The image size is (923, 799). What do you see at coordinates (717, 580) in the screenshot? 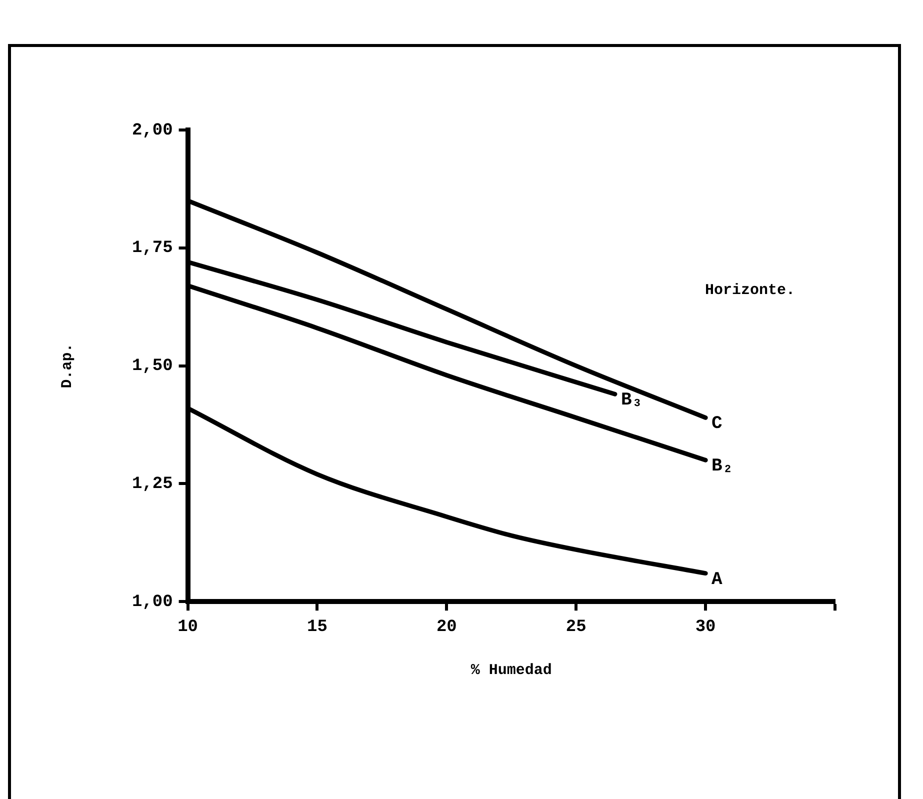
I see `series-label: A` at bounding box center [717, 580].